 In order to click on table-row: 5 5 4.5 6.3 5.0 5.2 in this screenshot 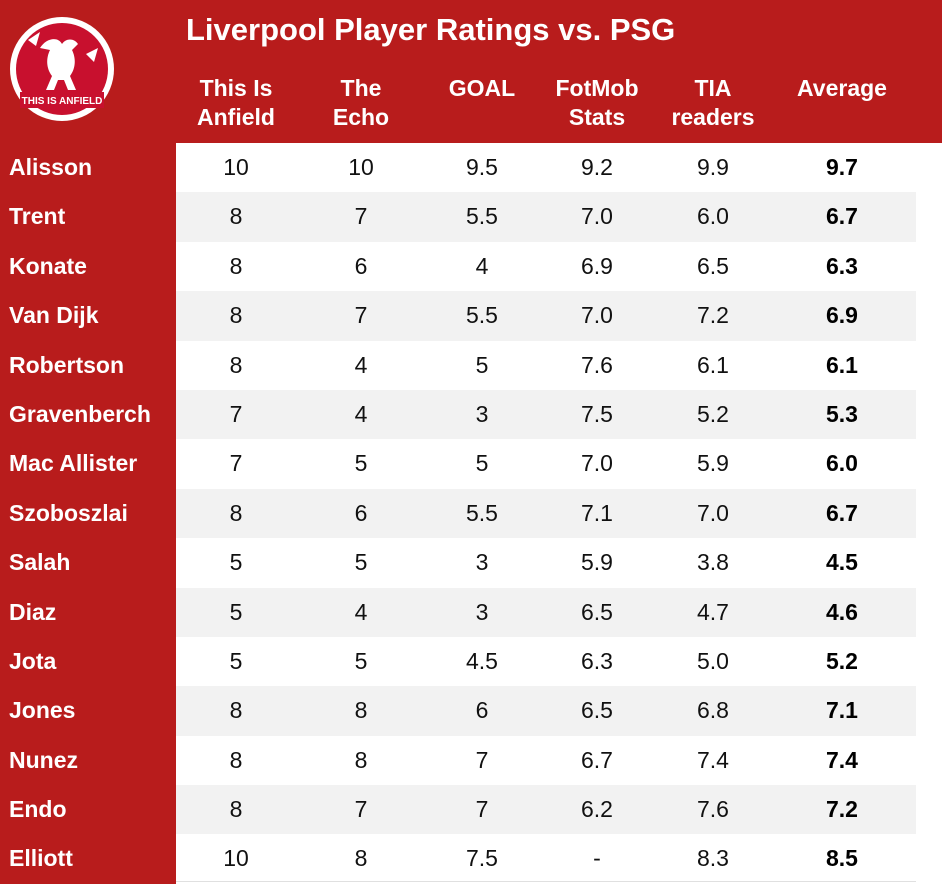, I will do `click(546, 661)`.